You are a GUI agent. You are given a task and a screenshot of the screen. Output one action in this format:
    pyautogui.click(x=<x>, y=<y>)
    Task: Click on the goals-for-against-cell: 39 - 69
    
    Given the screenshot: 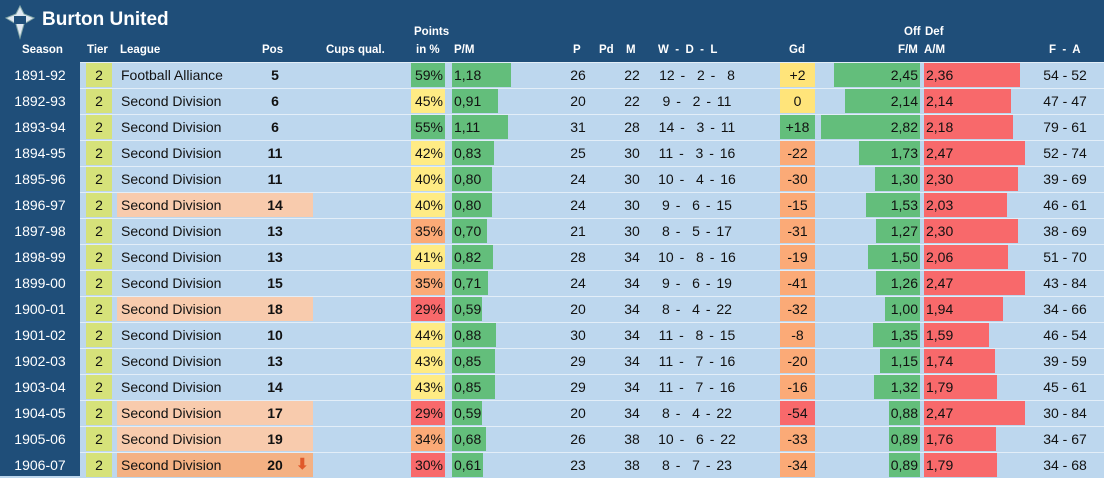 What is the action you would take?
    pyautogui.click(x=1065, y=179)
    